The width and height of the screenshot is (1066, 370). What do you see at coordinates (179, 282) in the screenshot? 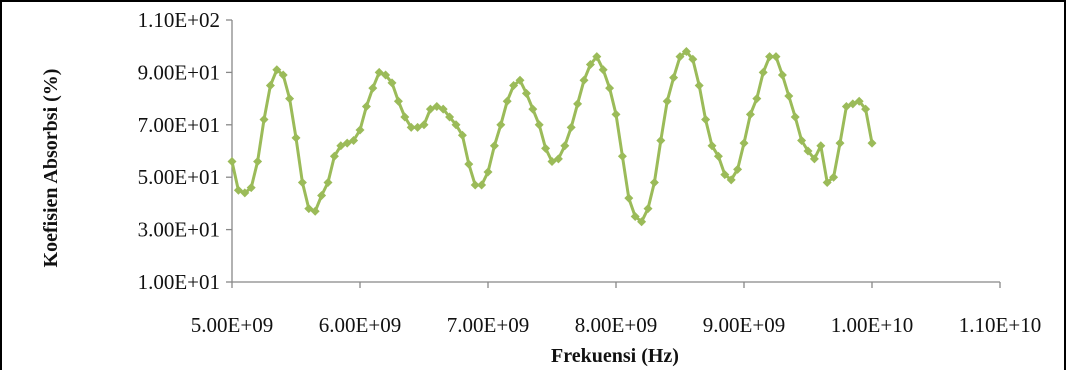
I see `y-tick-label: 1.00E+01` at bounding box center [179, 282].